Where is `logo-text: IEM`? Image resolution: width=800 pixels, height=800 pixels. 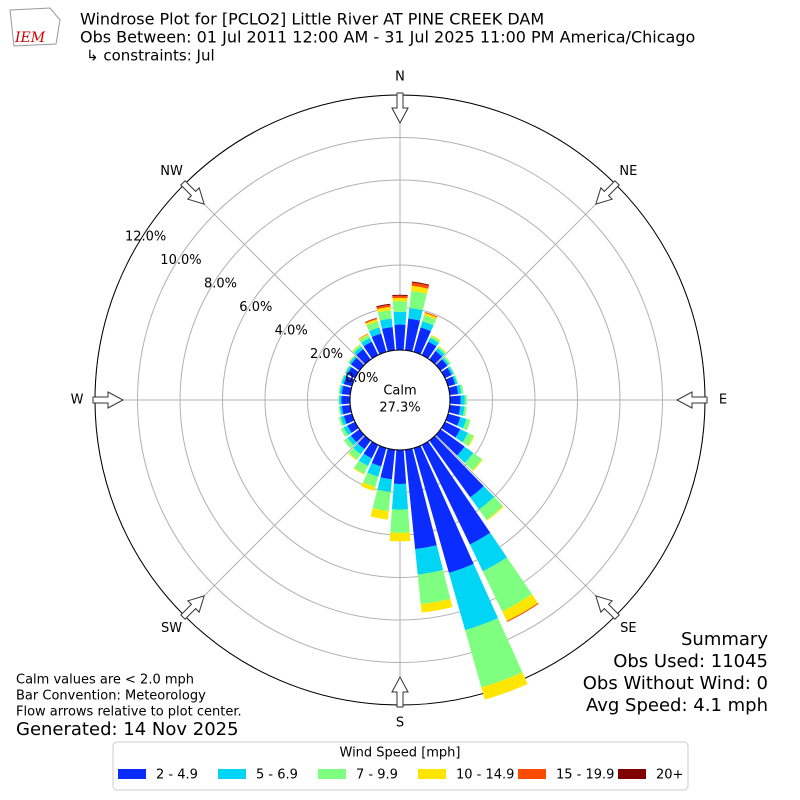 logo-text: IEM is located at coordinates (30, 38).